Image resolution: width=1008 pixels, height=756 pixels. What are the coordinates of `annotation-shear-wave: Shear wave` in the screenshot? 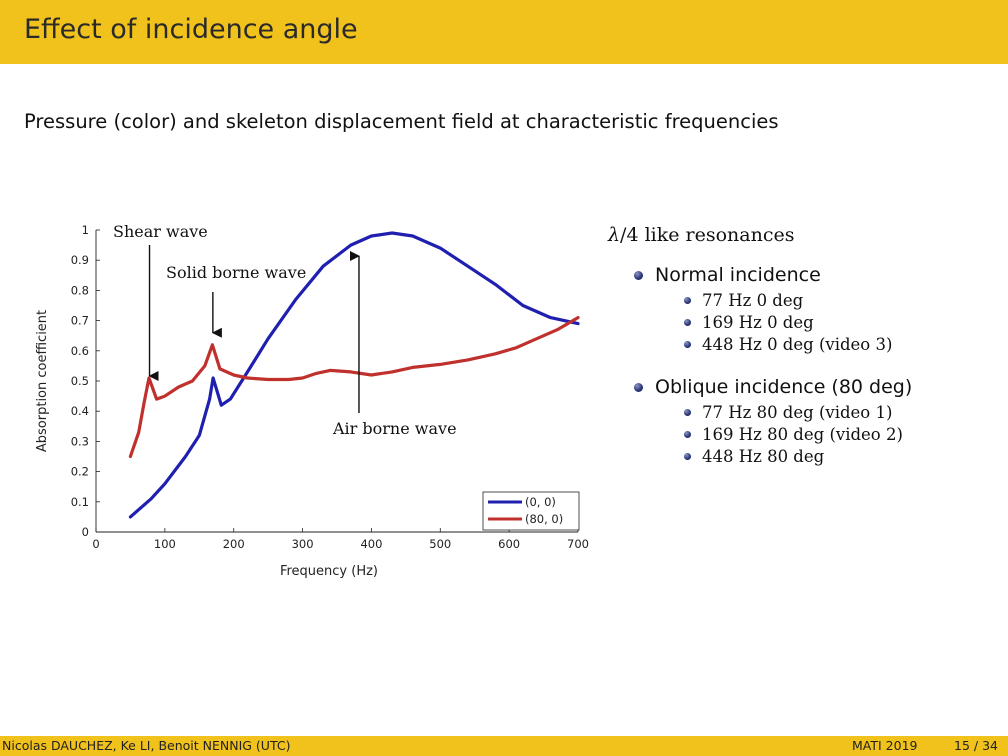 It's located at (160, 231).